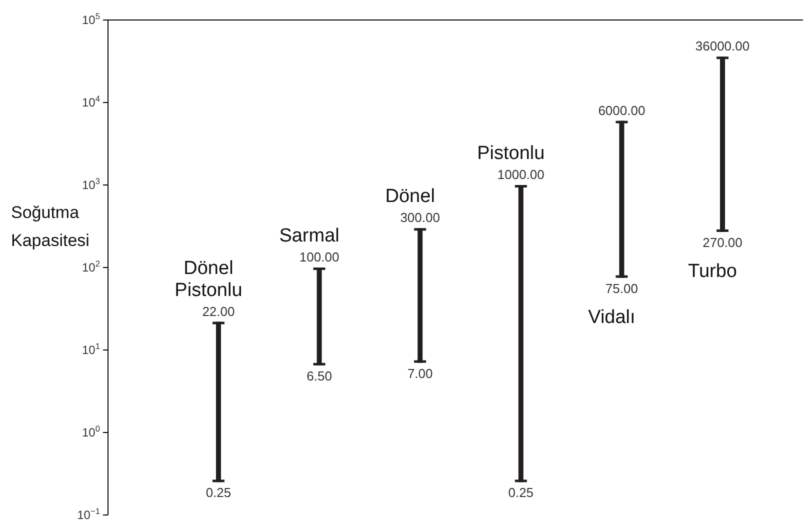 The image size is (811, 531). What do you see at coordinates (520, 174) in the screenshot?
I see `annotation: 1000.00` at bounding box center [520, 174].